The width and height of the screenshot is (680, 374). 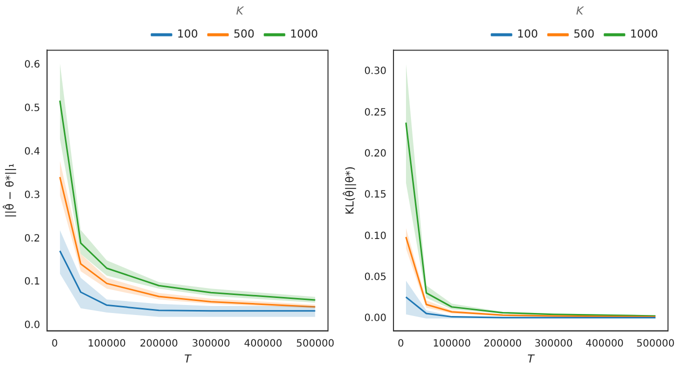 I want to click on y-tick-label: 0.5, so click(x=32, y=108).